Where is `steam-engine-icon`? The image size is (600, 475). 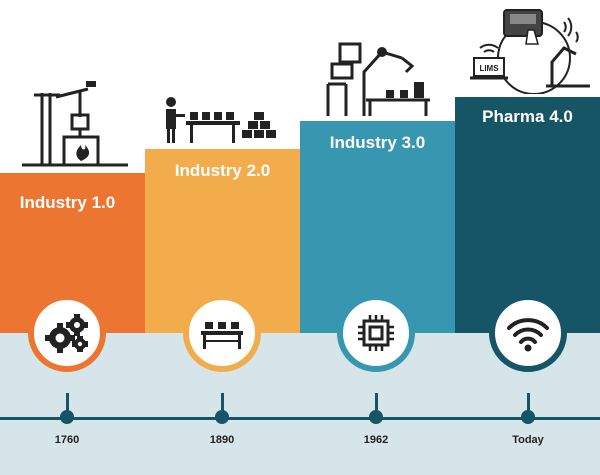
steam-engine-icon is located at coordinates (75, 124).